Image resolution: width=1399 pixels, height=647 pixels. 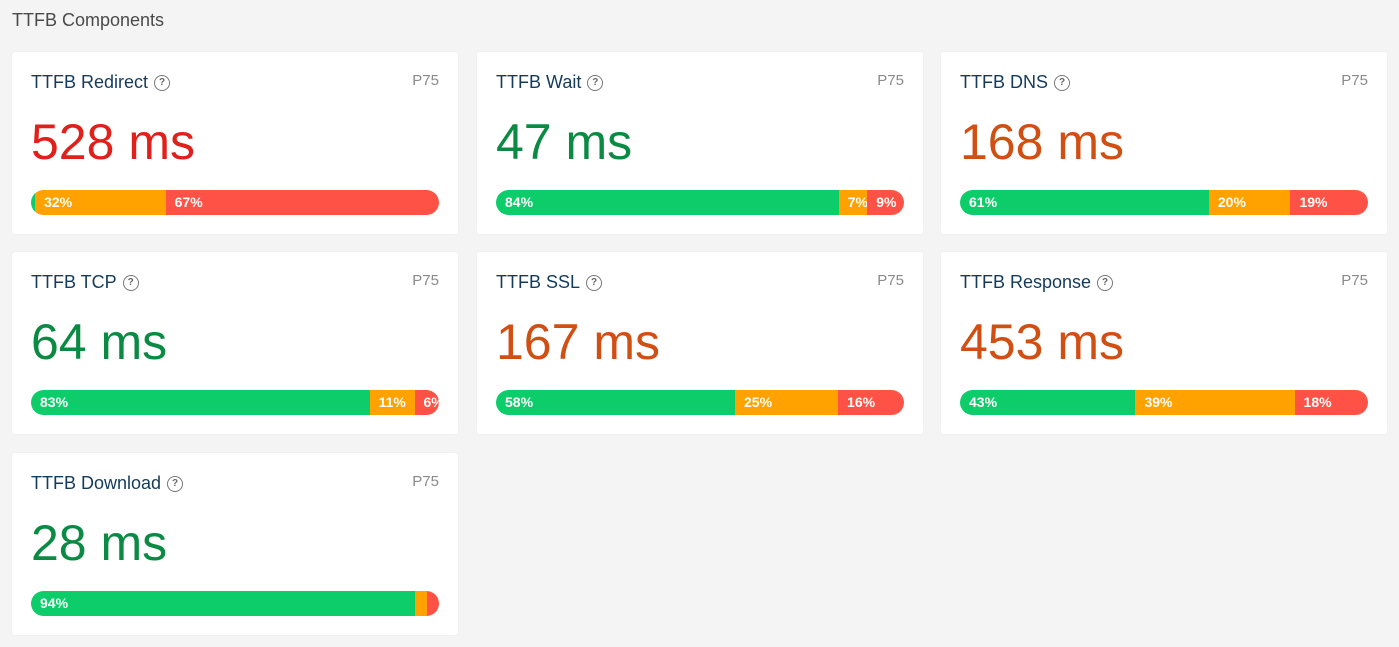 I want to click on poor-segment: 16%, so click(x=871, y=402).